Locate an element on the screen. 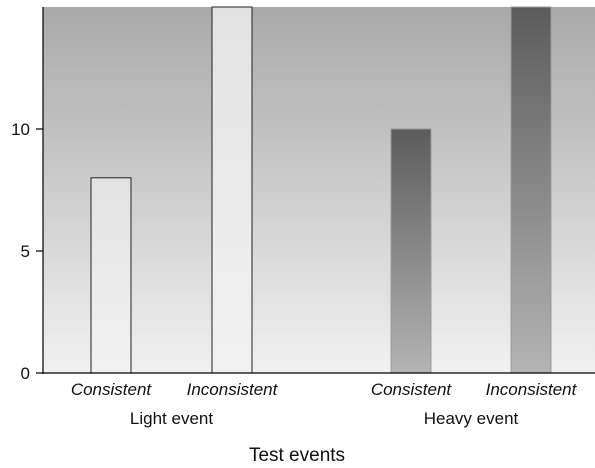  x-axis-title: Test events is located at coordinates (297, 455).